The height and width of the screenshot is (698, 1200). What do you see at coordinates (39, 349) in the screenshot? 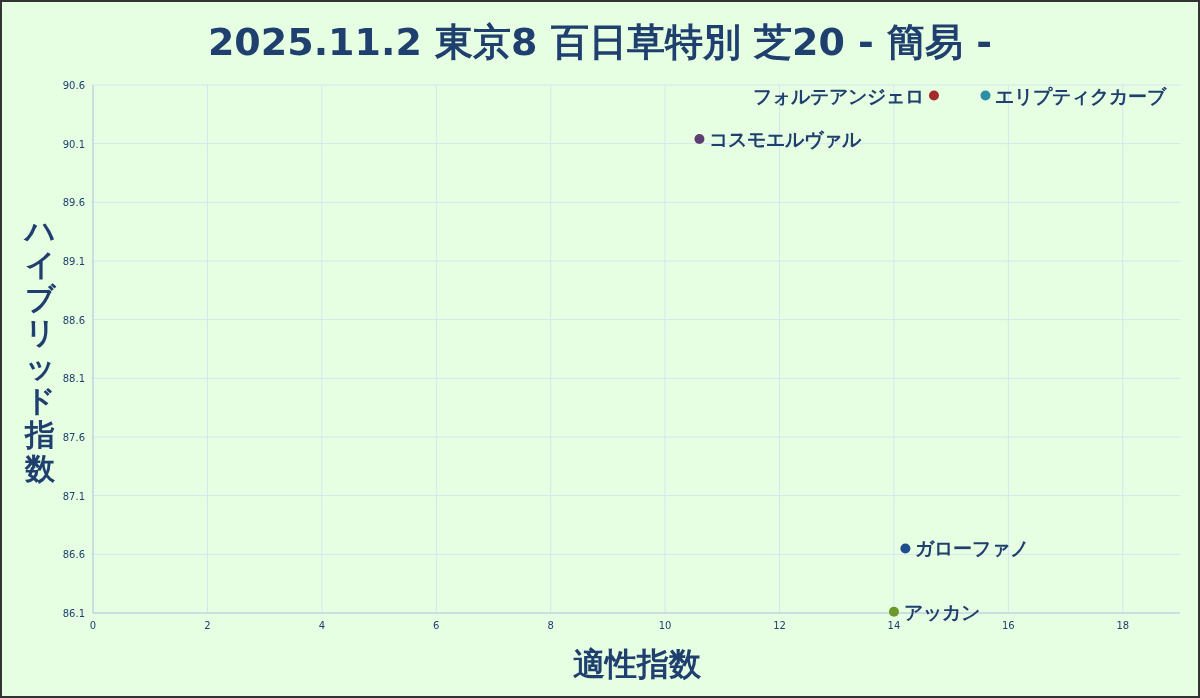
I see `y-axis-title: ハイブリッド指数` at bounding box center [39, 349].